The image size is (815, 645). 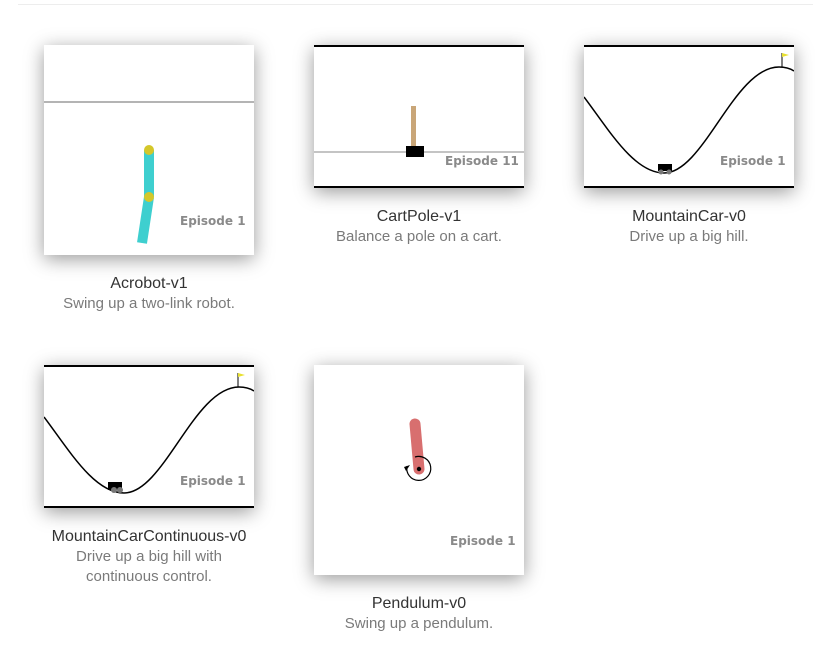 I want to click on env-description: Balance a pole on a cart., so click(x=419, y=236).